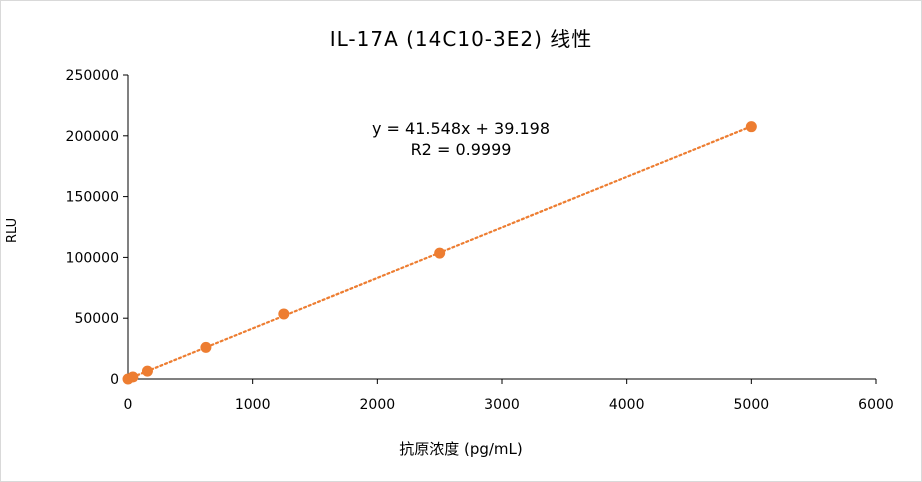  Describe the element at coordinates (92, 76) in the screenshot. I see `y-tick-label: 250000` at that location.